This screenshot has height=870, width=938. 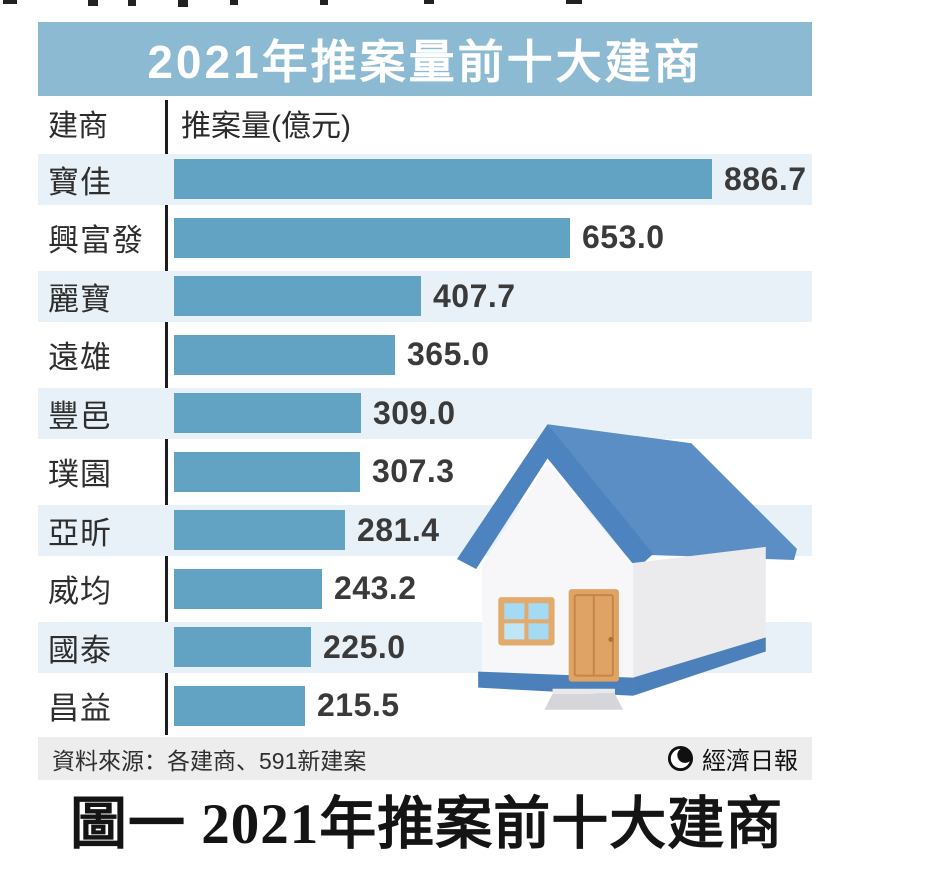 I want to click on table-row: 遠雄 365.0, so click(x=425, y=355).